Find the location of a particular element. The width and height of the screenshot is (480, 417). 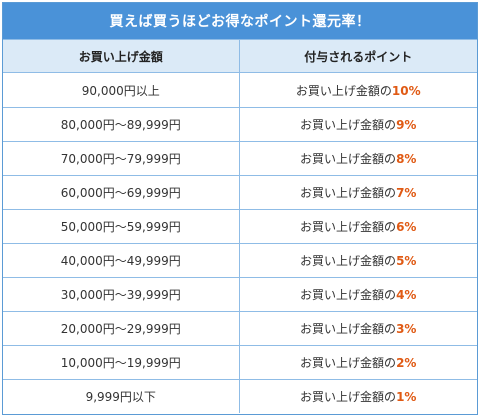

table-row: 50,000円～59,999円 お買い上げ金額の6% is located at coordinates (240, 226).